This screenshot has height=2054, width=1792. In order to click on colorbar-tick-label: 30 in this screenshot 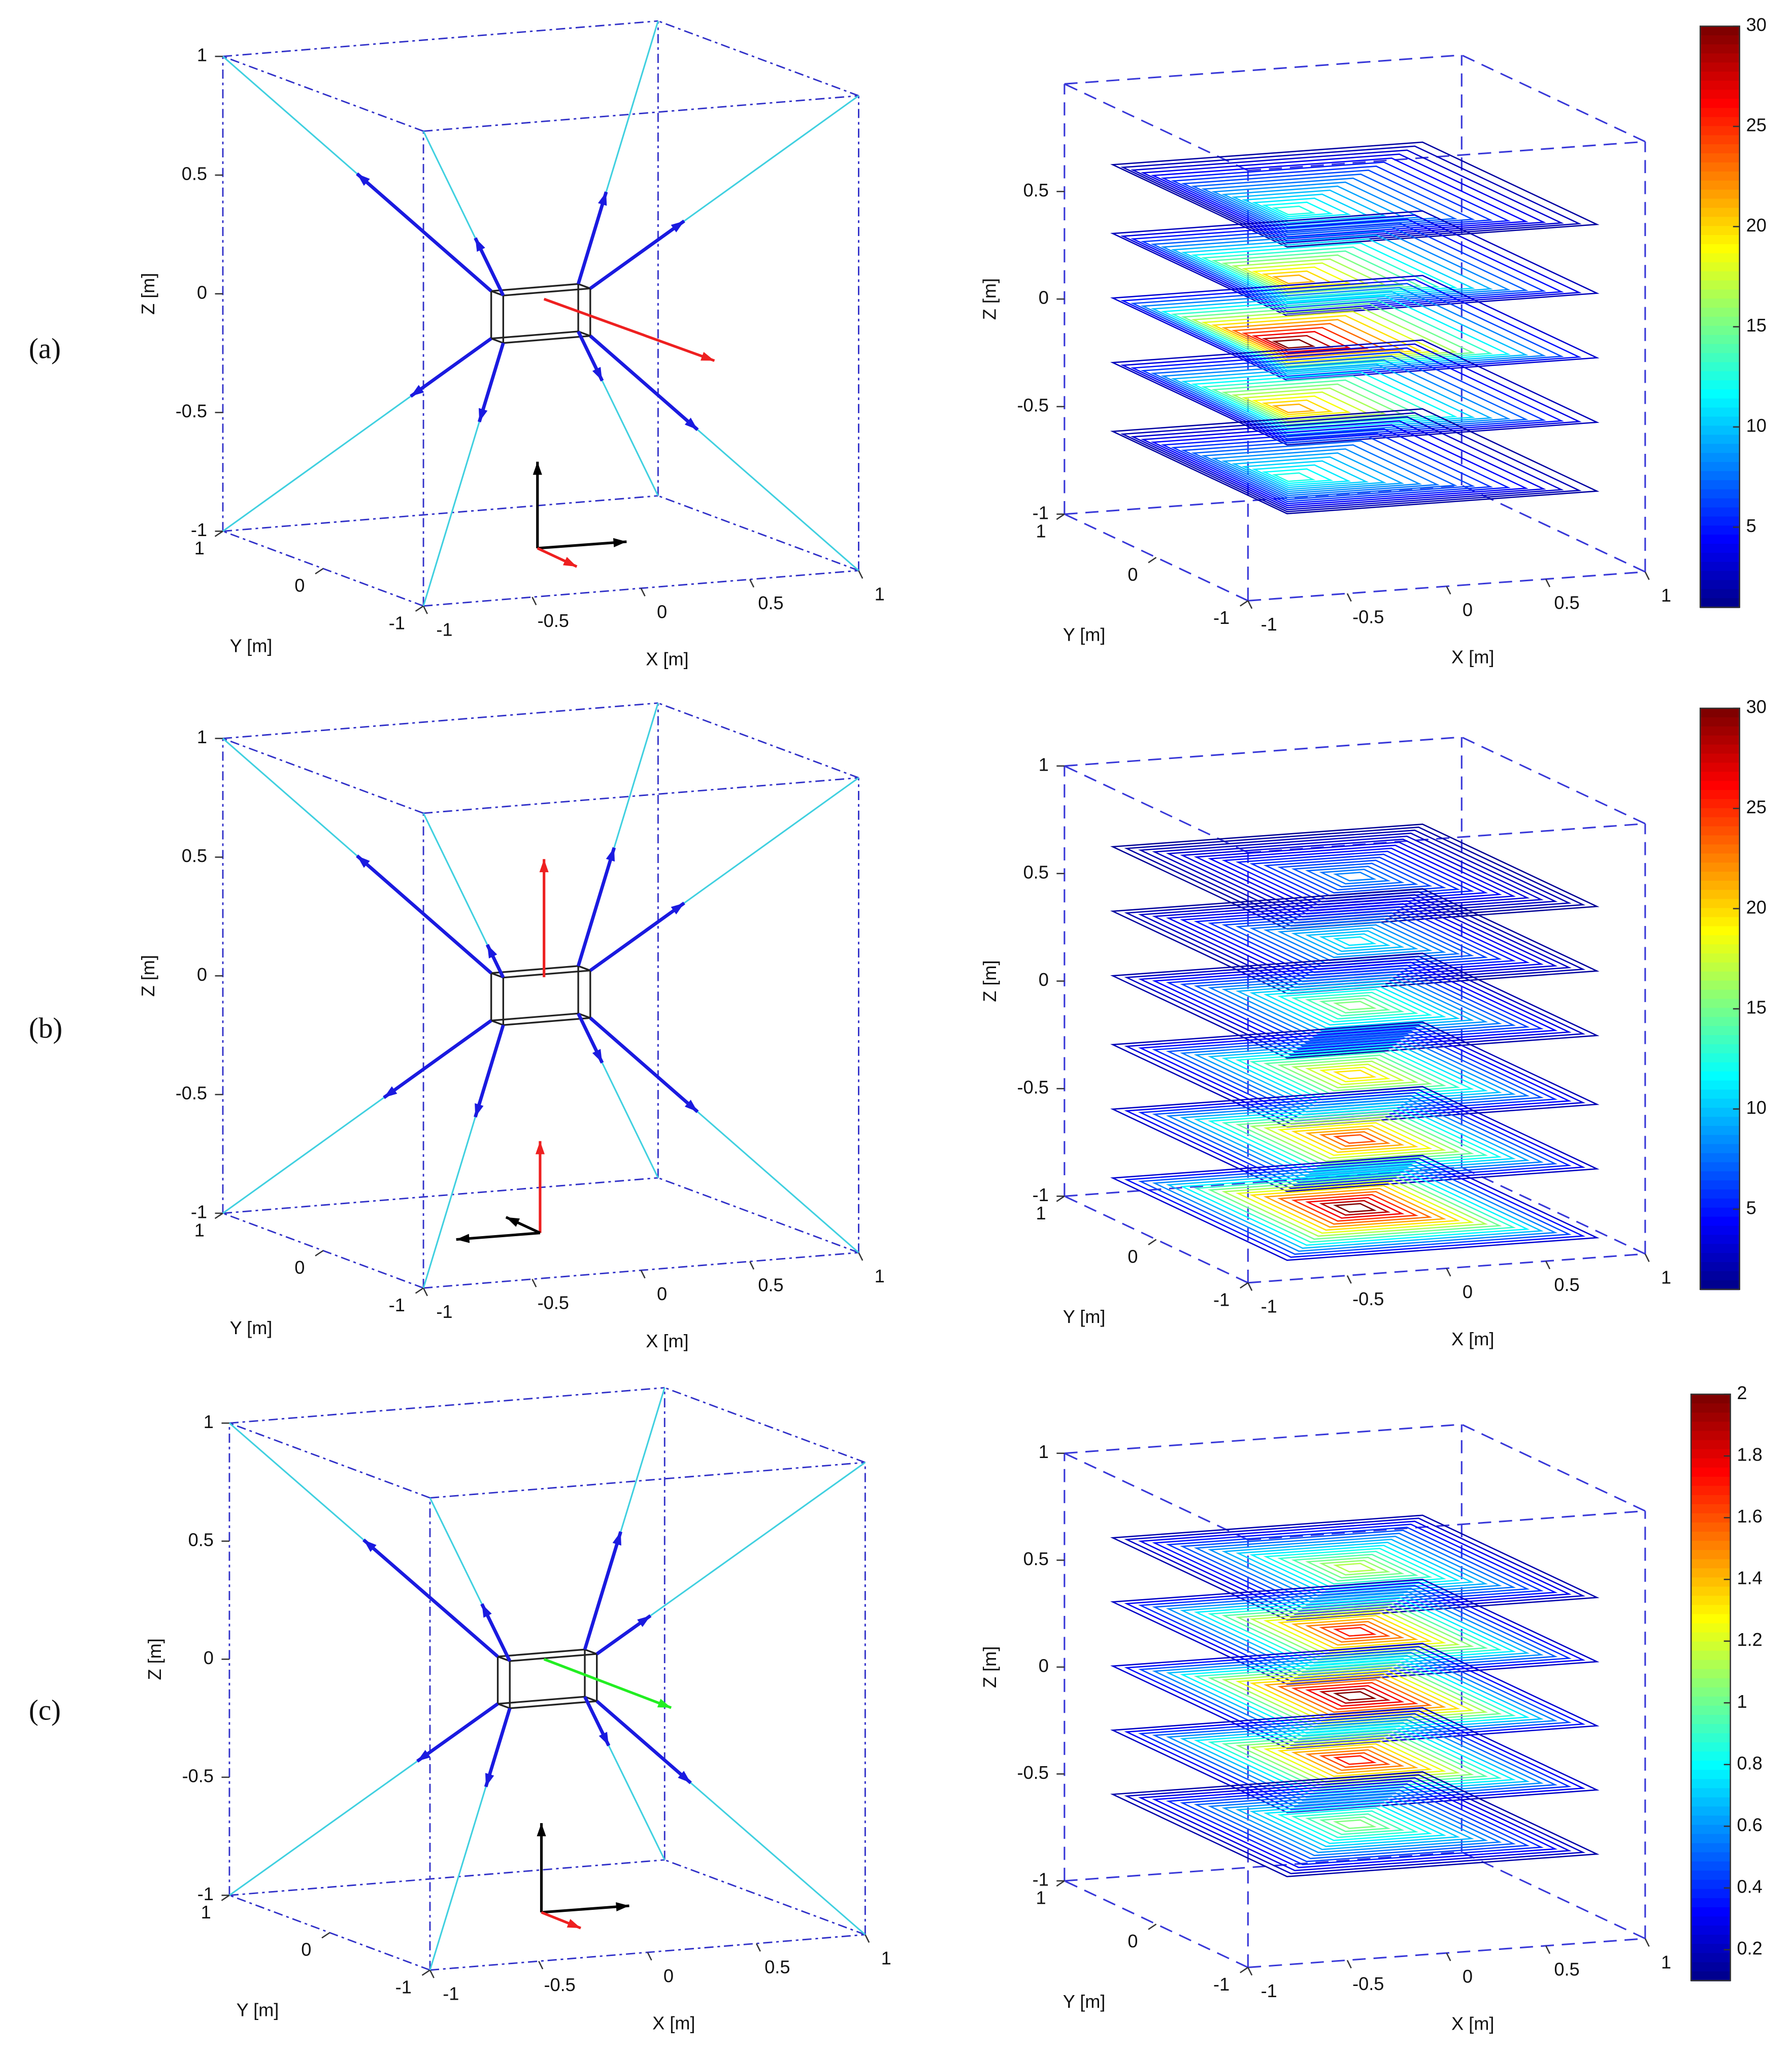, I will do `click(1757, 24)`.